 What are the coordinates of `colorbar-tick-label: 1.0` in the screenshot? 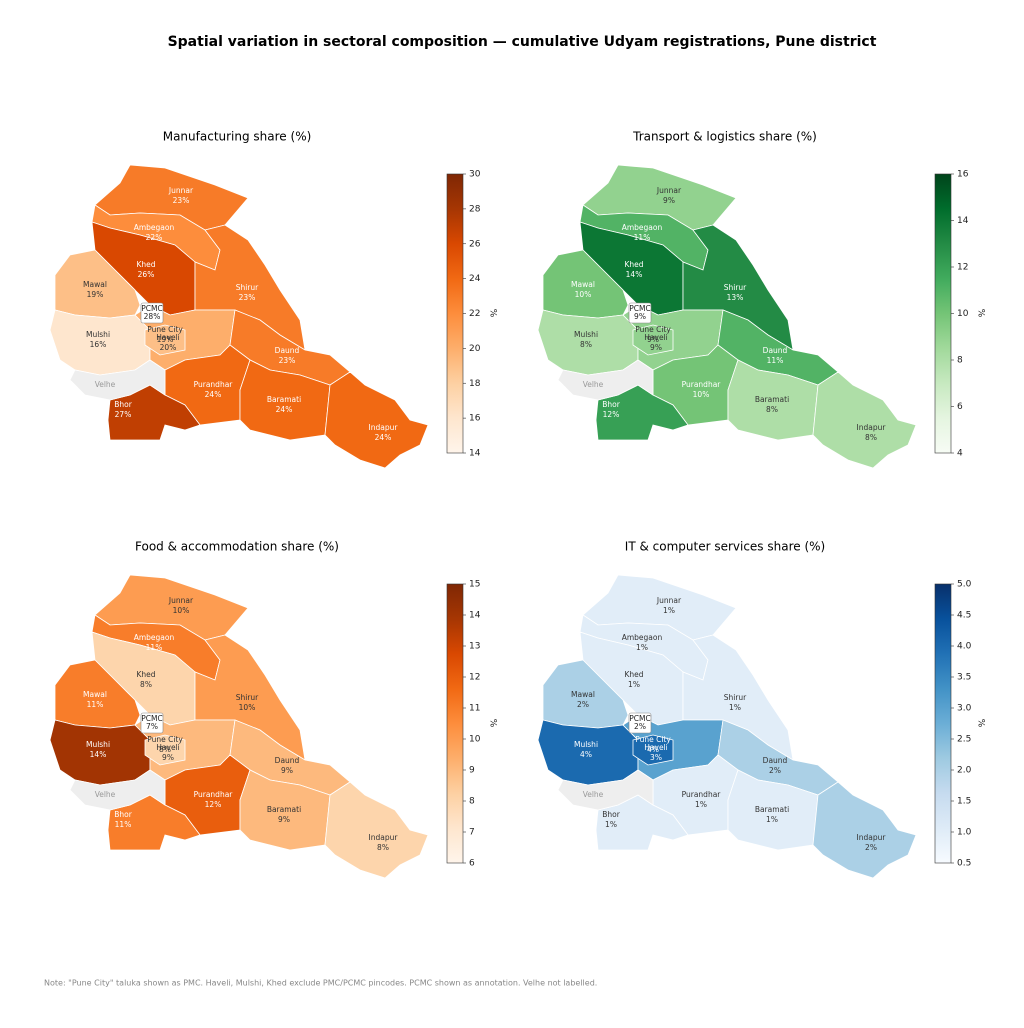 It's located at (964, 833).